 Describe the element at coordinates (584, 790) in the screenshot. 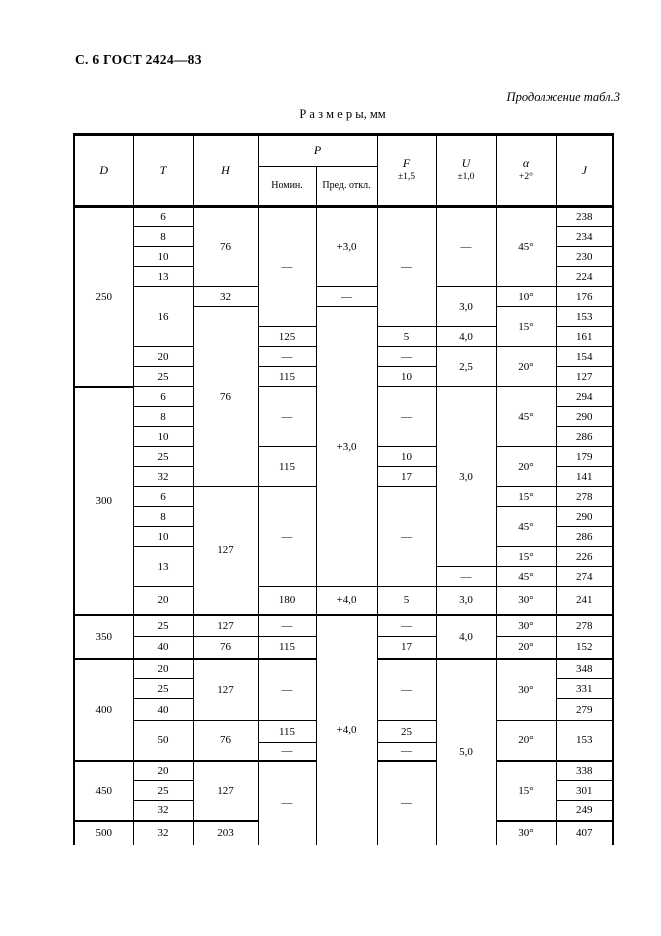

I see `table-cell-j: 301` at that location.